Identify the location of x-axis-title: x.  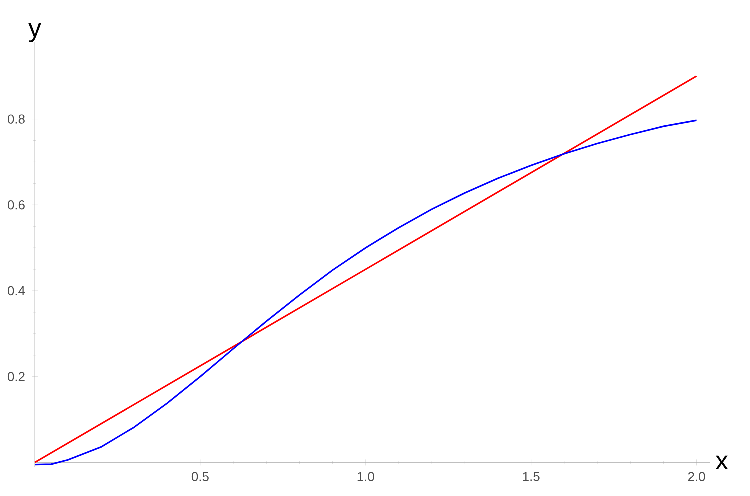
(722, 463).